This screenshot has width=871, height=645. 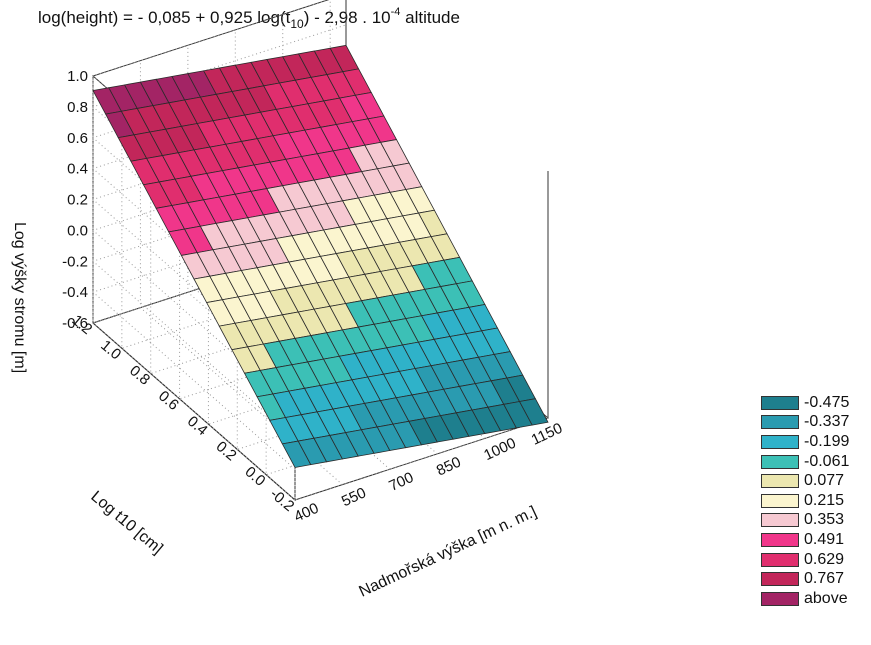 I want to click on legend-label: 0.077, so click(x=824, y=481).